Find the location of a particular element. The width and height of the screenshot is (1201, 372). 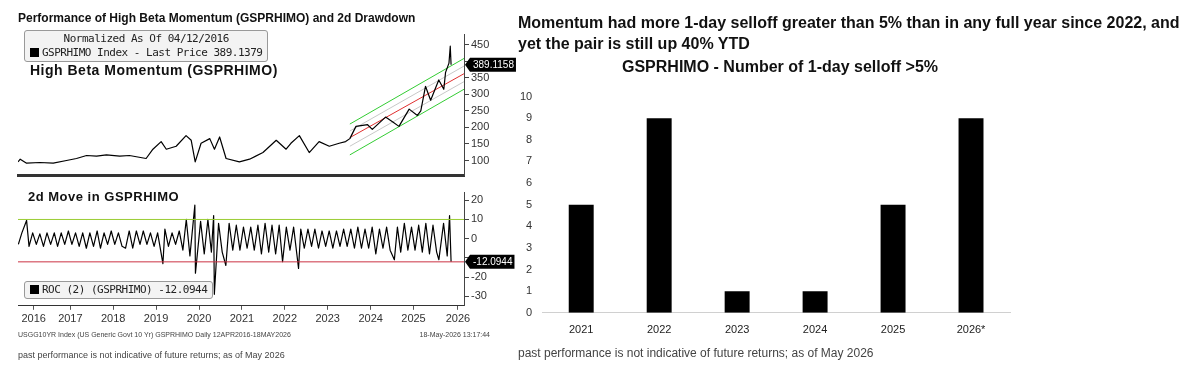

ref-line-label: -12.0944 is located at coordinates (493, 262).